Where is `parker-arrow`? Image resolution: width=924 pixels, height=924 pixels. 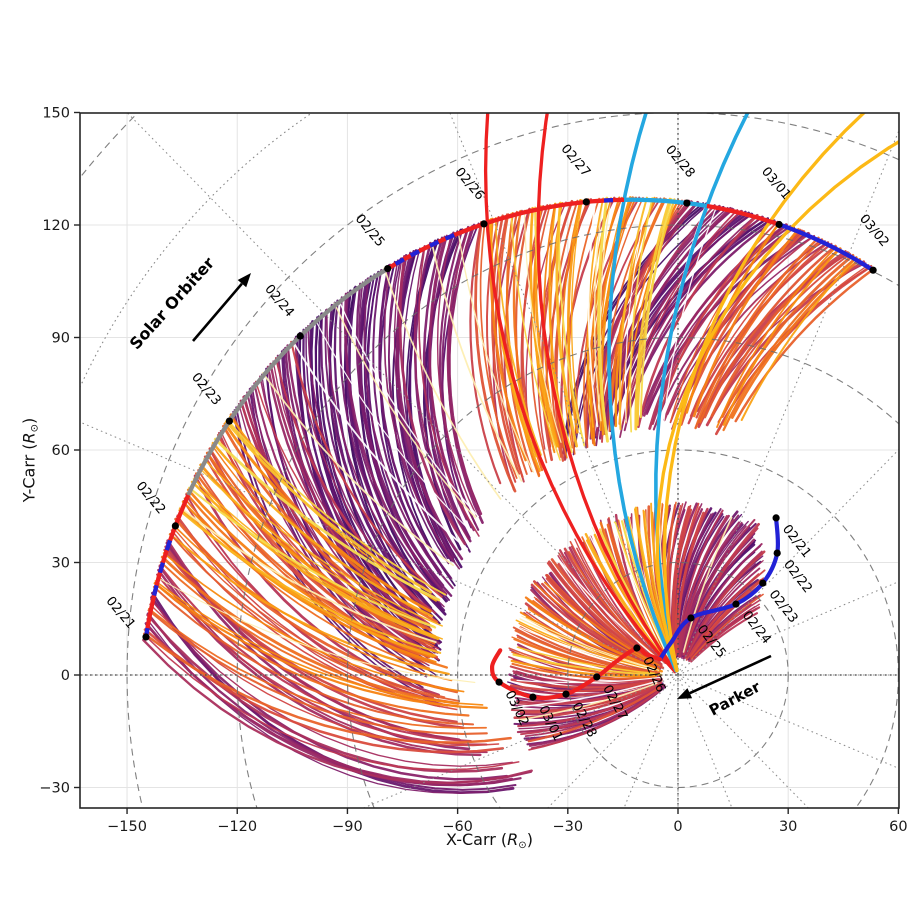 parker-arrow is located at coordinates (724, 676).